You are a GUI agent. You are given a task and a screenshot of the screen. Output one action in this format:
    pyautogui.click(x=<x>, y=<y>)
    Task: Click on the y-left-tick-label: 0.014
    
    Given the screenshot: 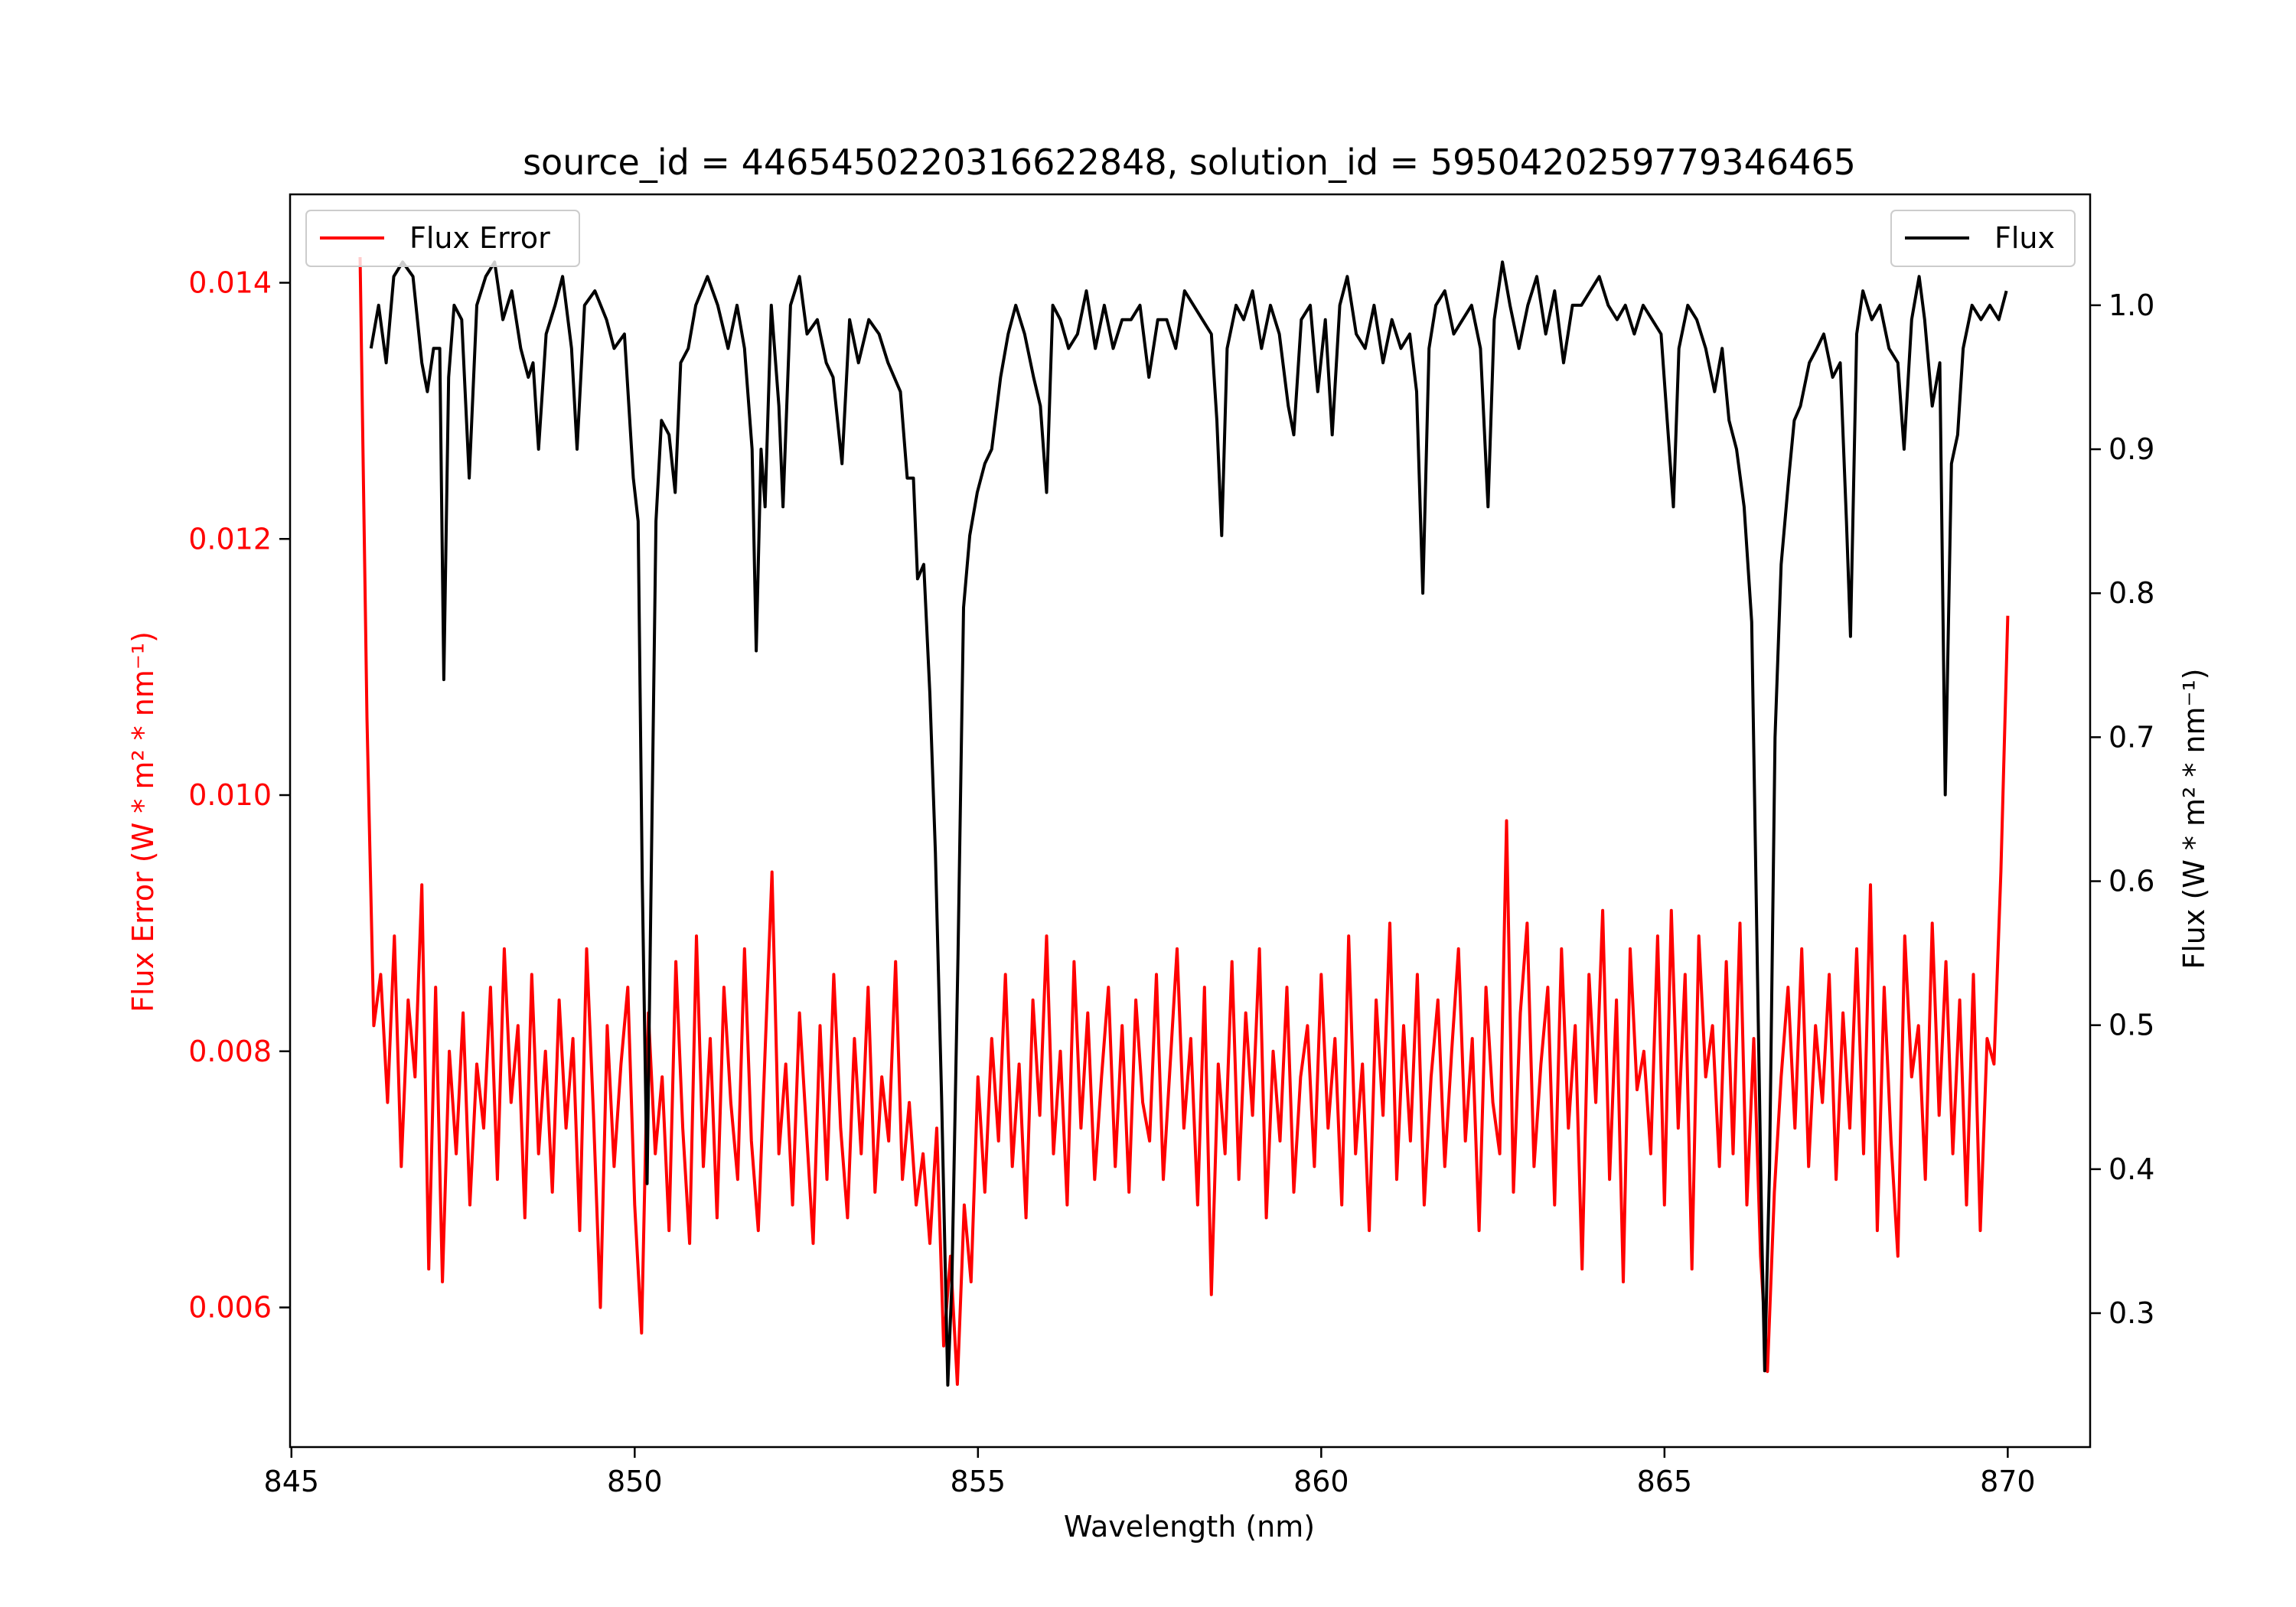 What is the action you would take?
    pyautogui.click(x=230, y=282)
    